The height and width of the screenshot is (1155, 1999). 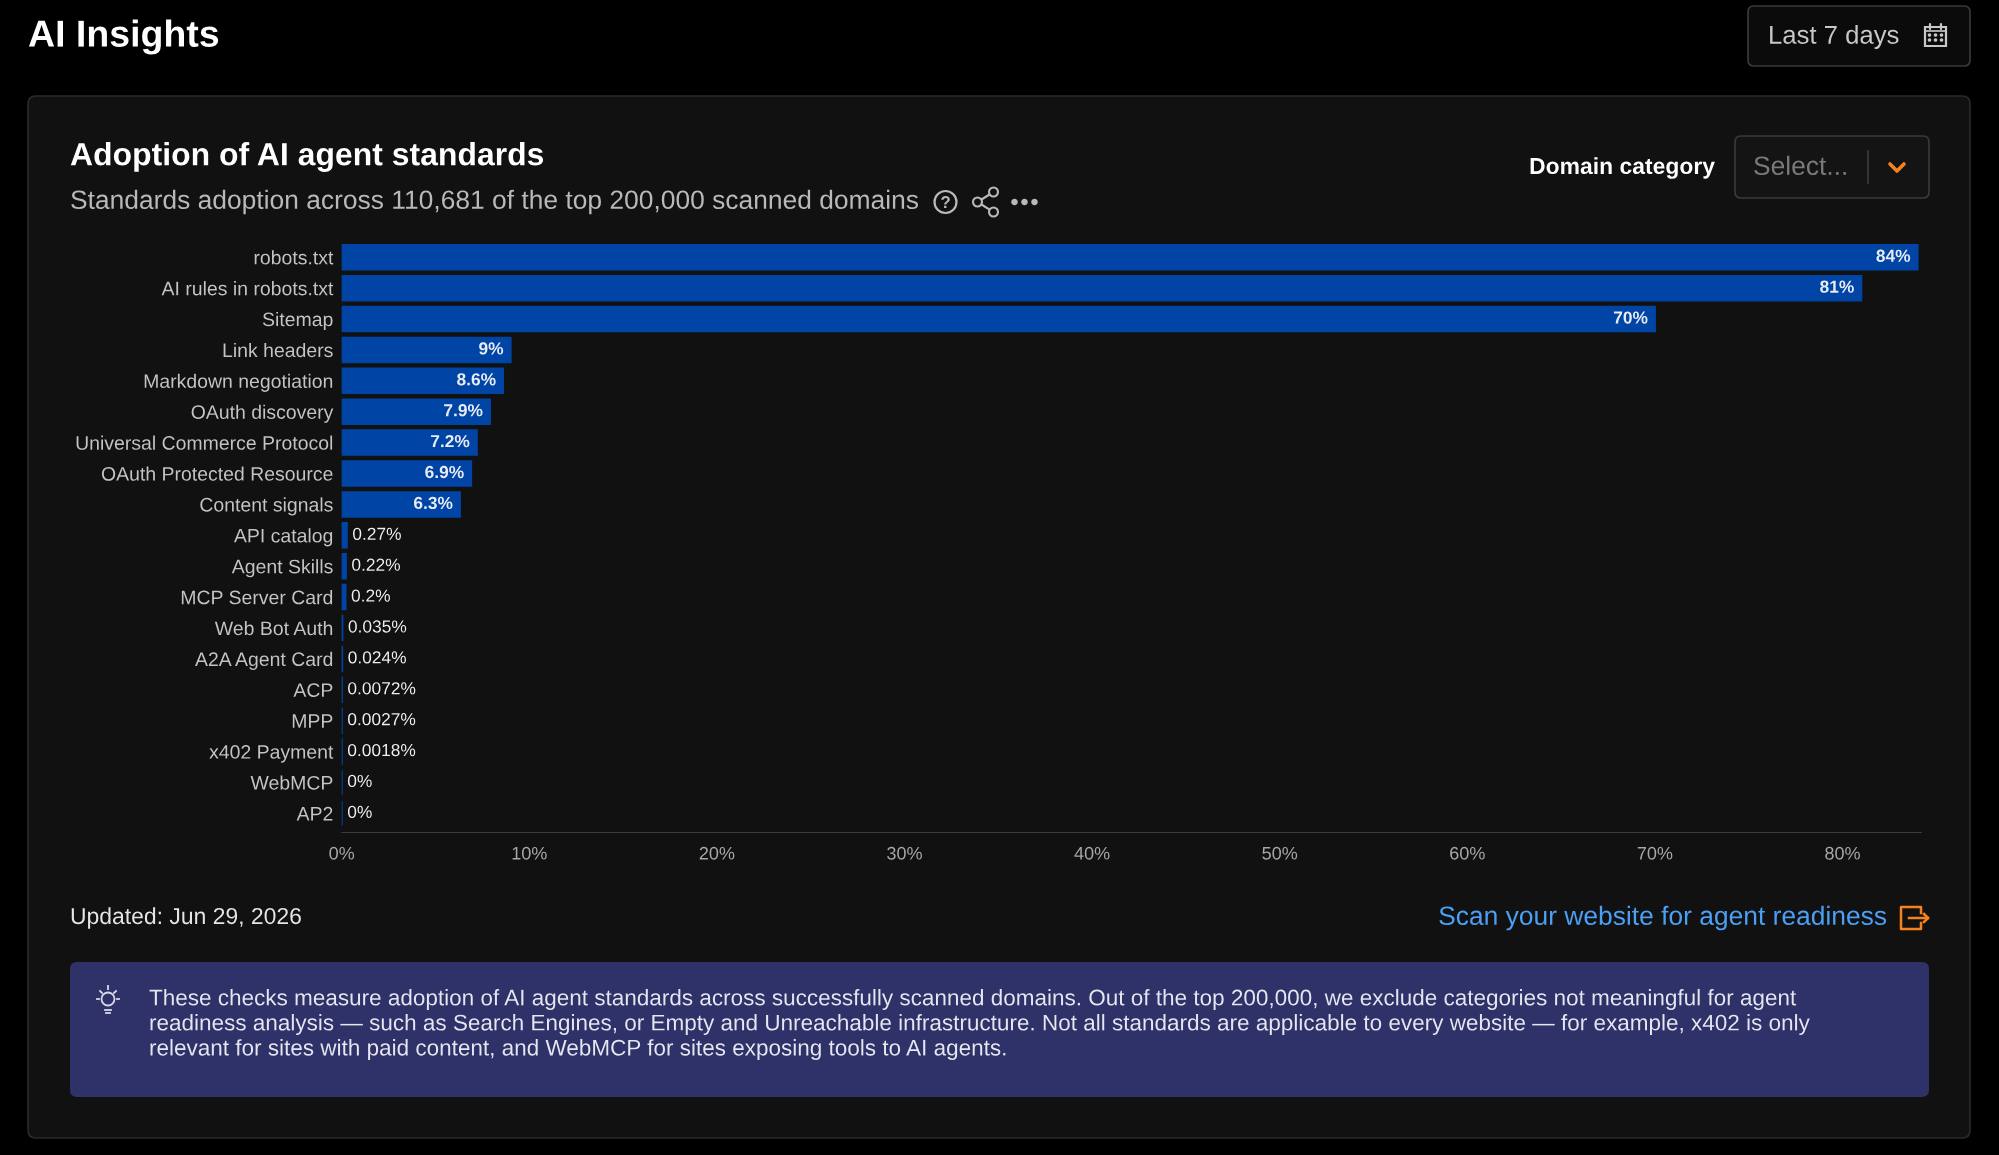 I want to click on y-tick-label: AP2, so click(x=314, y=813).